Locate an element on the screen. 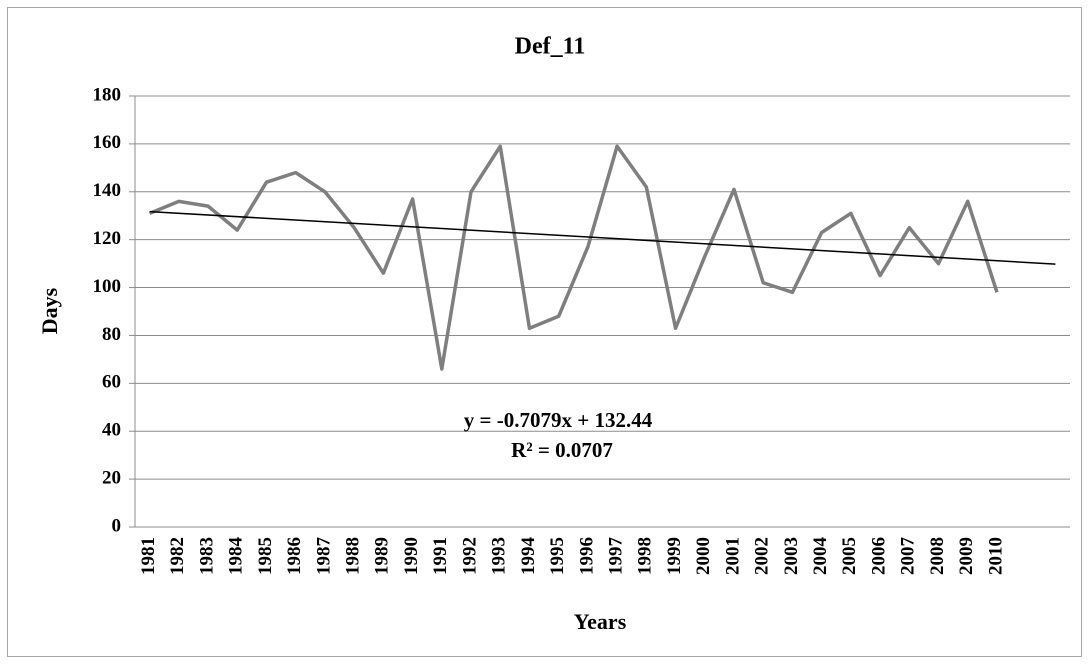 This screenshot has width=1089, height=664. x-tick-label: 1998 is located at coordinates (645, 556).